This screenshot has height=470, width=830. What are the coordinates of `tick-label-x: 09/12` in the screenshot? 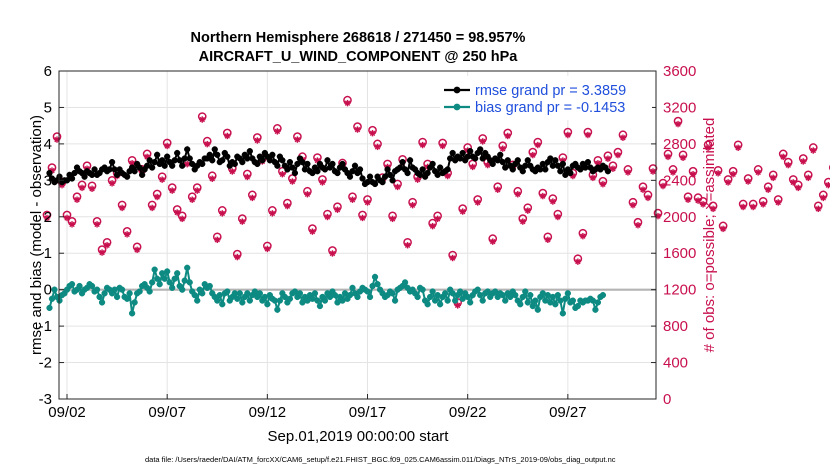 It's located at (268, 412).